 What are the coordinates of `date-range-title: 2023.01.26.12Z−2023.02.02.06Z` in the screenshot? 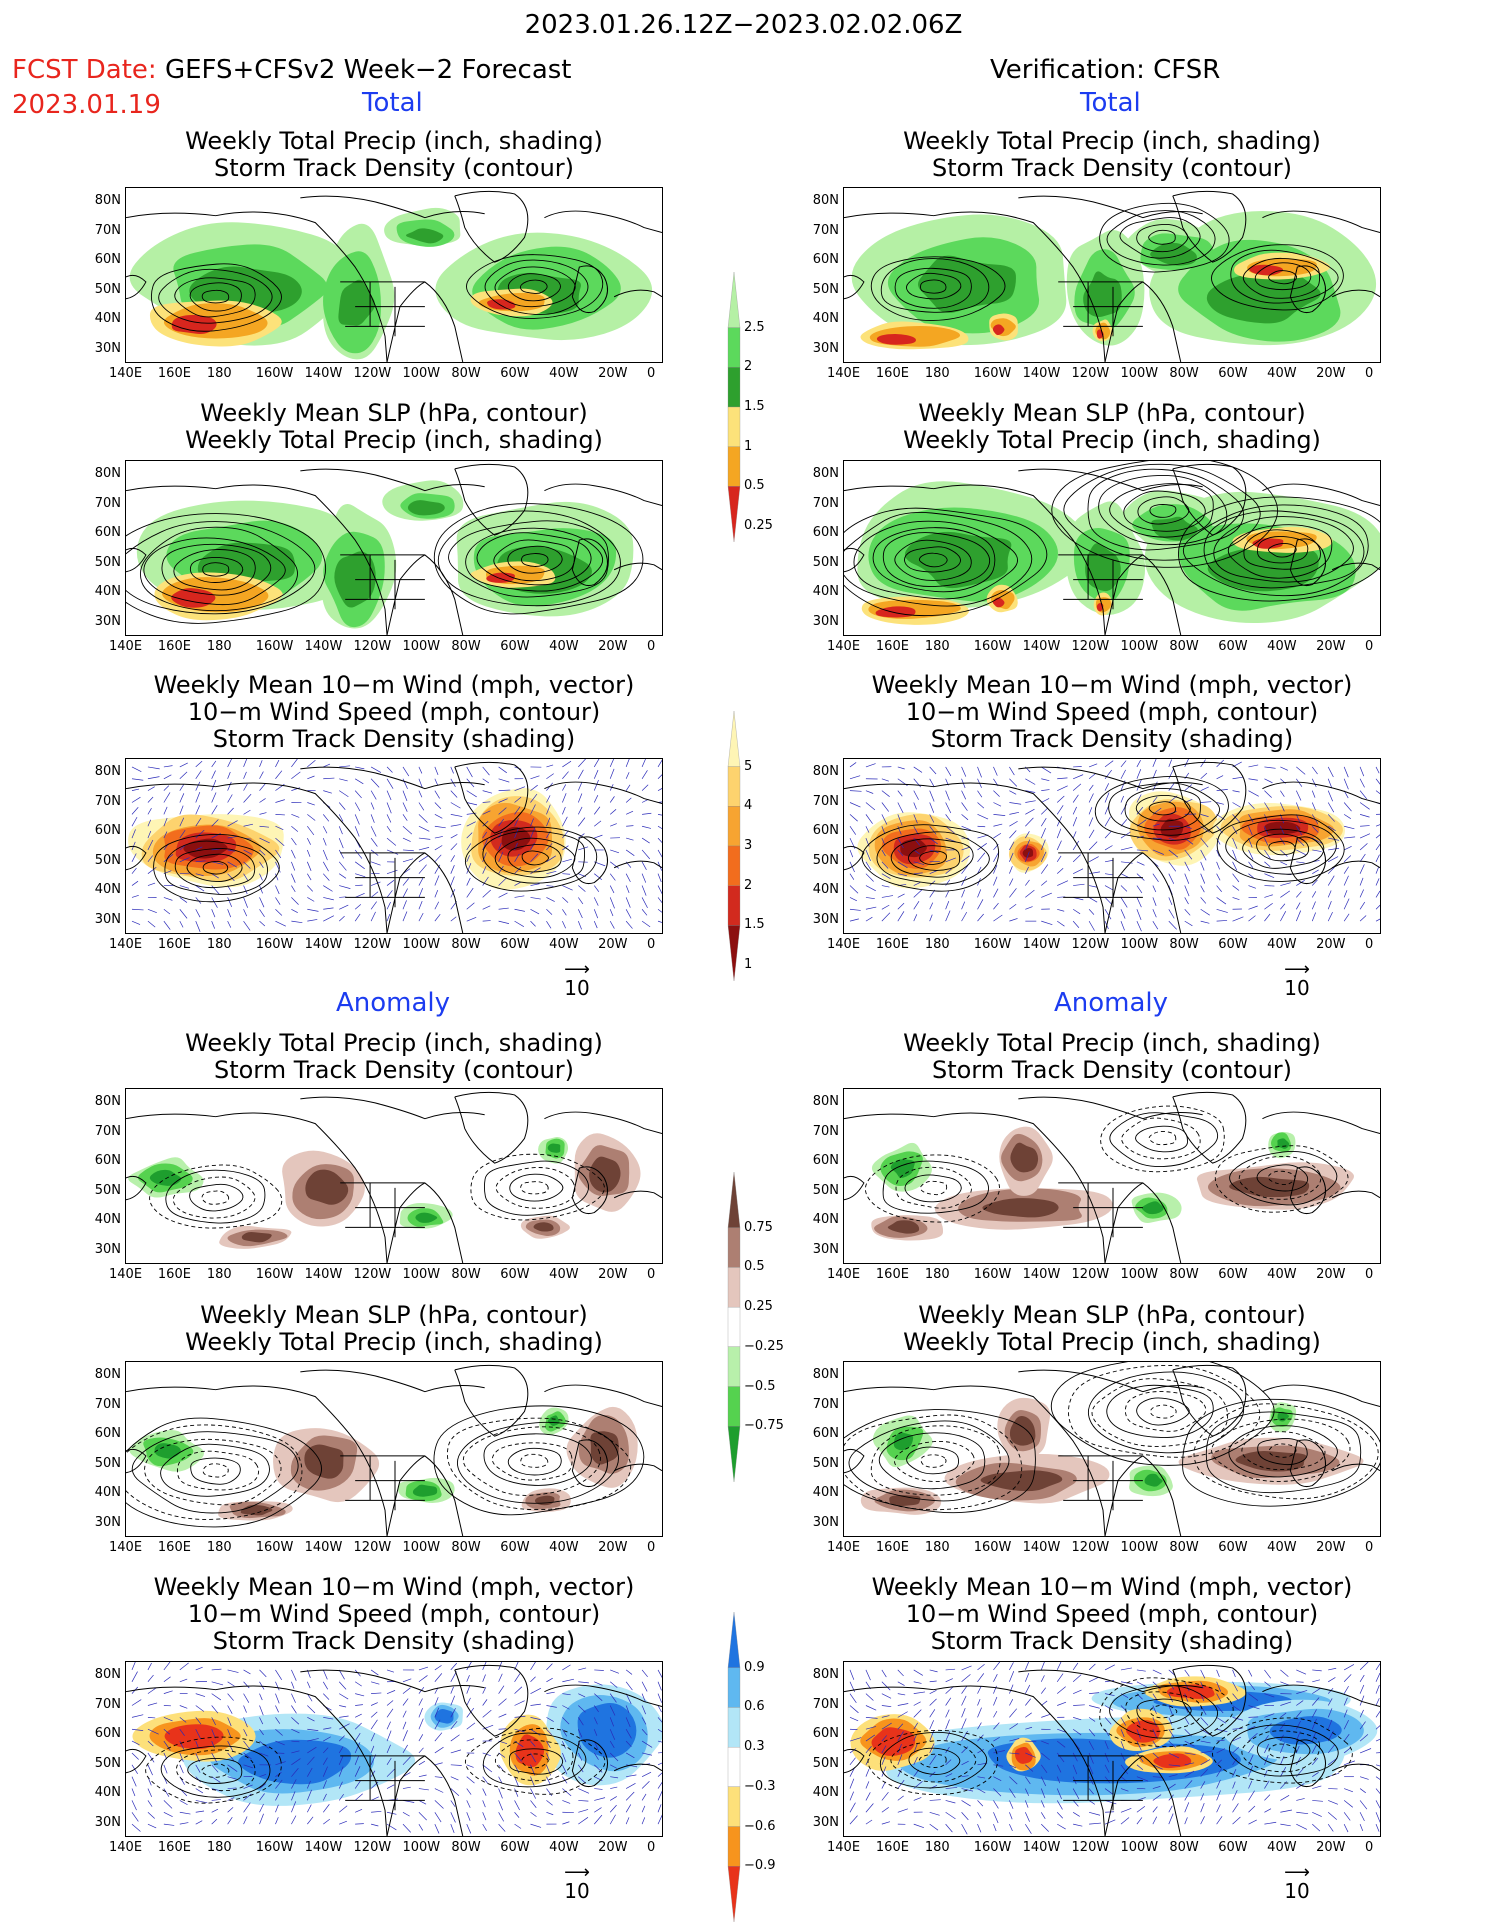 It's located at (743, 25).